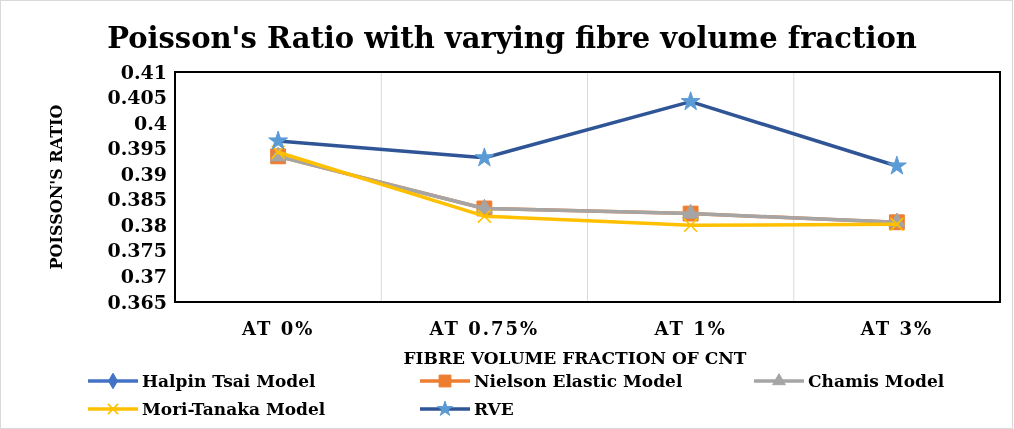 Image resolution: width=1014 pixels, height=429 pixels. I want to click on chart-title: Poisson's Ratio with varying fibre volume fraction, so click(512, 38).